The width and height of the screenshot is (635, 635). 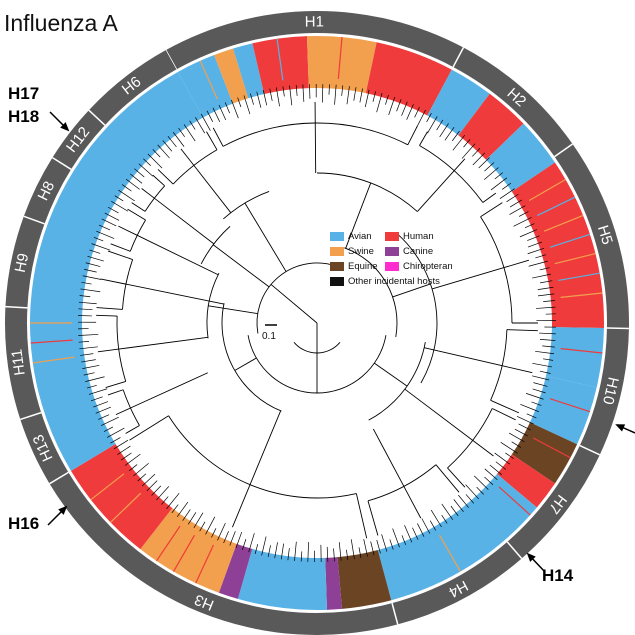 I want to click on ring-sector-h7, so click(x=553, y=502).